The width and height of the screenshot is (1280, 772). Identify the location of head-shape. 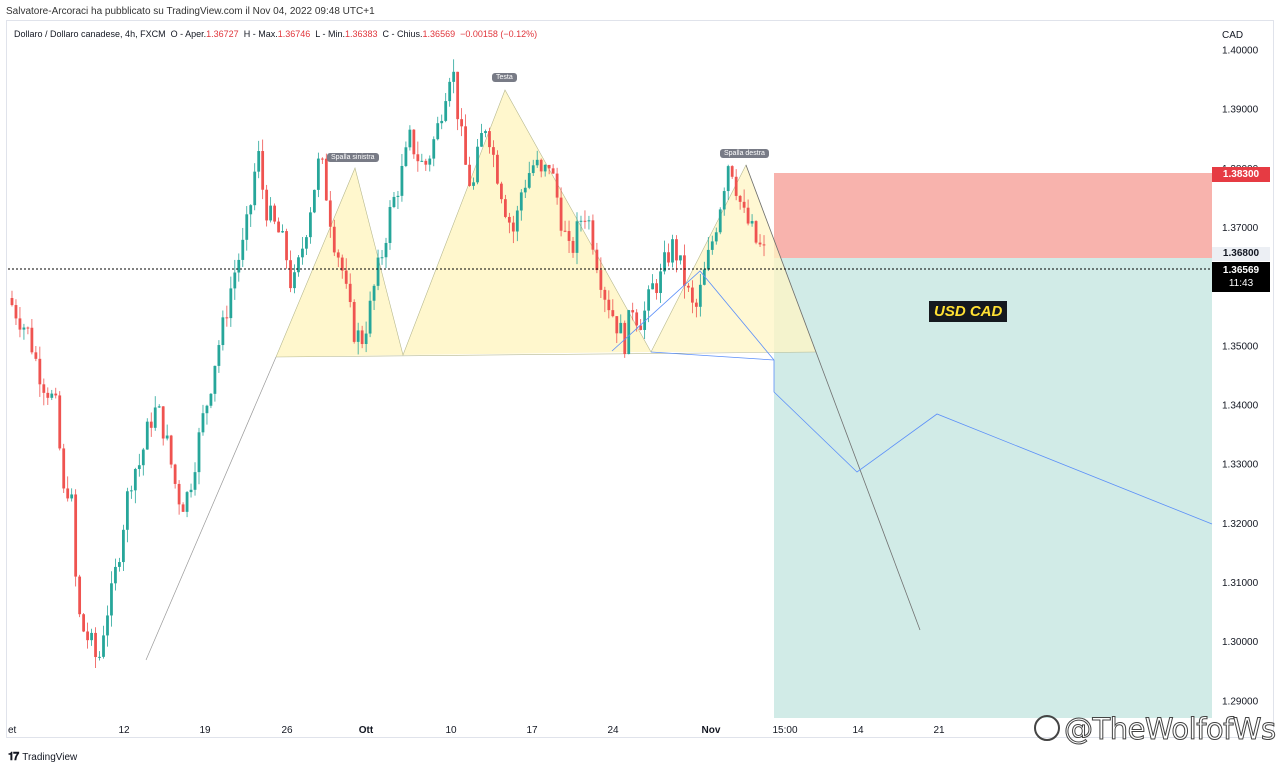
(527, 222).